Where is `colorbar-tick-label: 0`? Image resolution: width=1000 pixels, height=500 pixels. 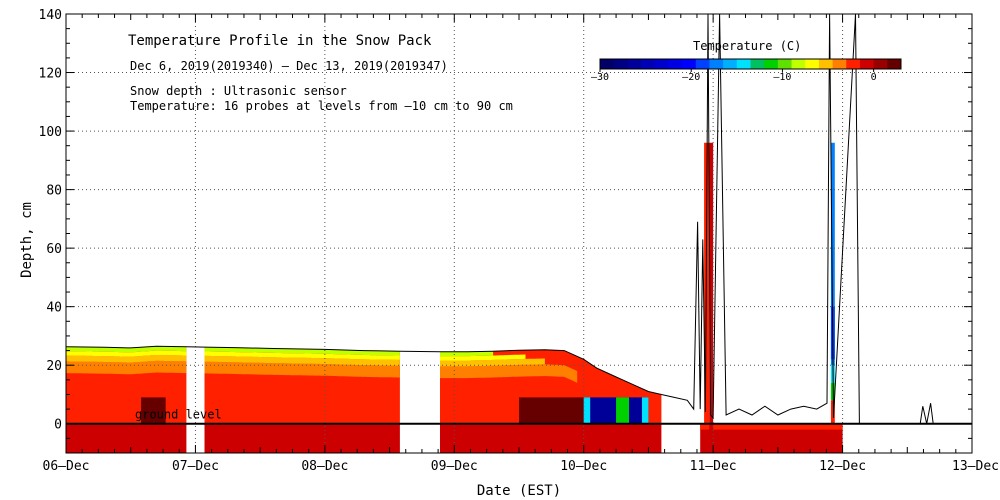
colorbar-tick-label: 0 is located at coordinates (874, 77).